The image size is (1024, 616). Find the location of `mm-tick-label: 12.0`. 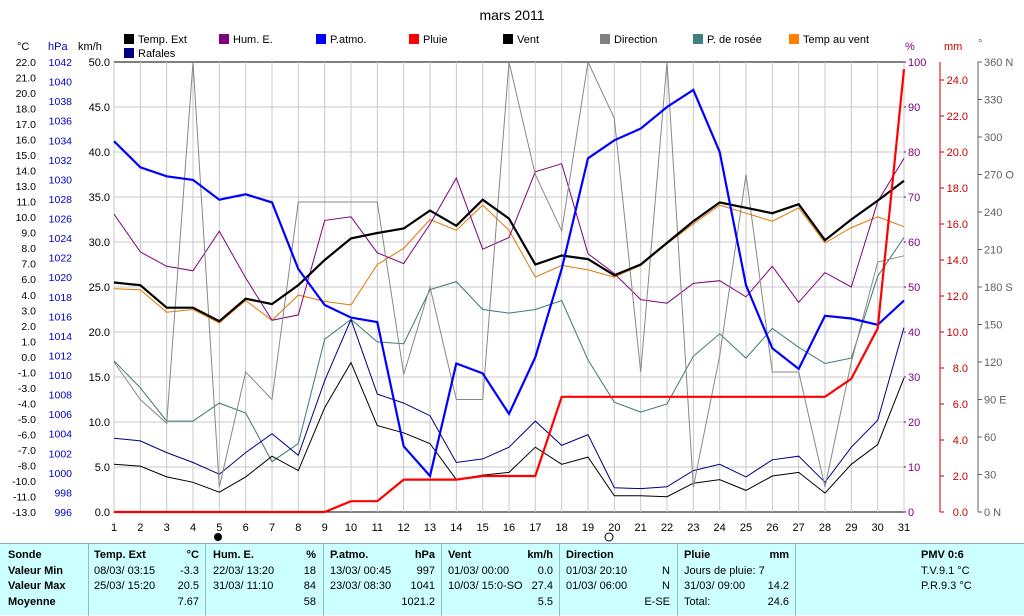

mm-tick-label: 12.0 is located at coordinates (957, 297).